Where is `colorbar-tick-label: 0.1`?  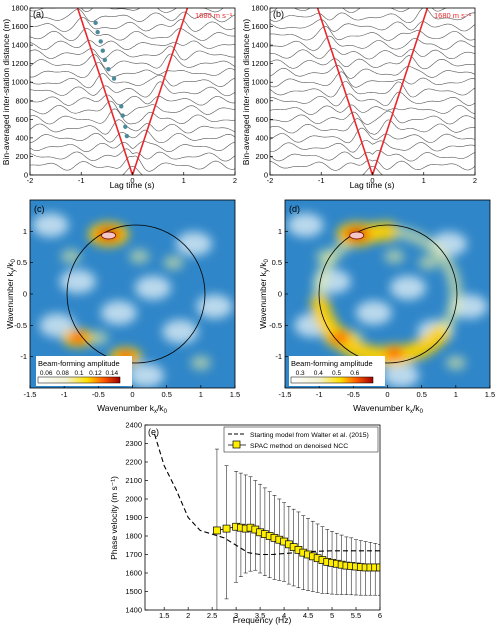 colorbar-tick-label: 0.1 is located at coordinates (78, 373).